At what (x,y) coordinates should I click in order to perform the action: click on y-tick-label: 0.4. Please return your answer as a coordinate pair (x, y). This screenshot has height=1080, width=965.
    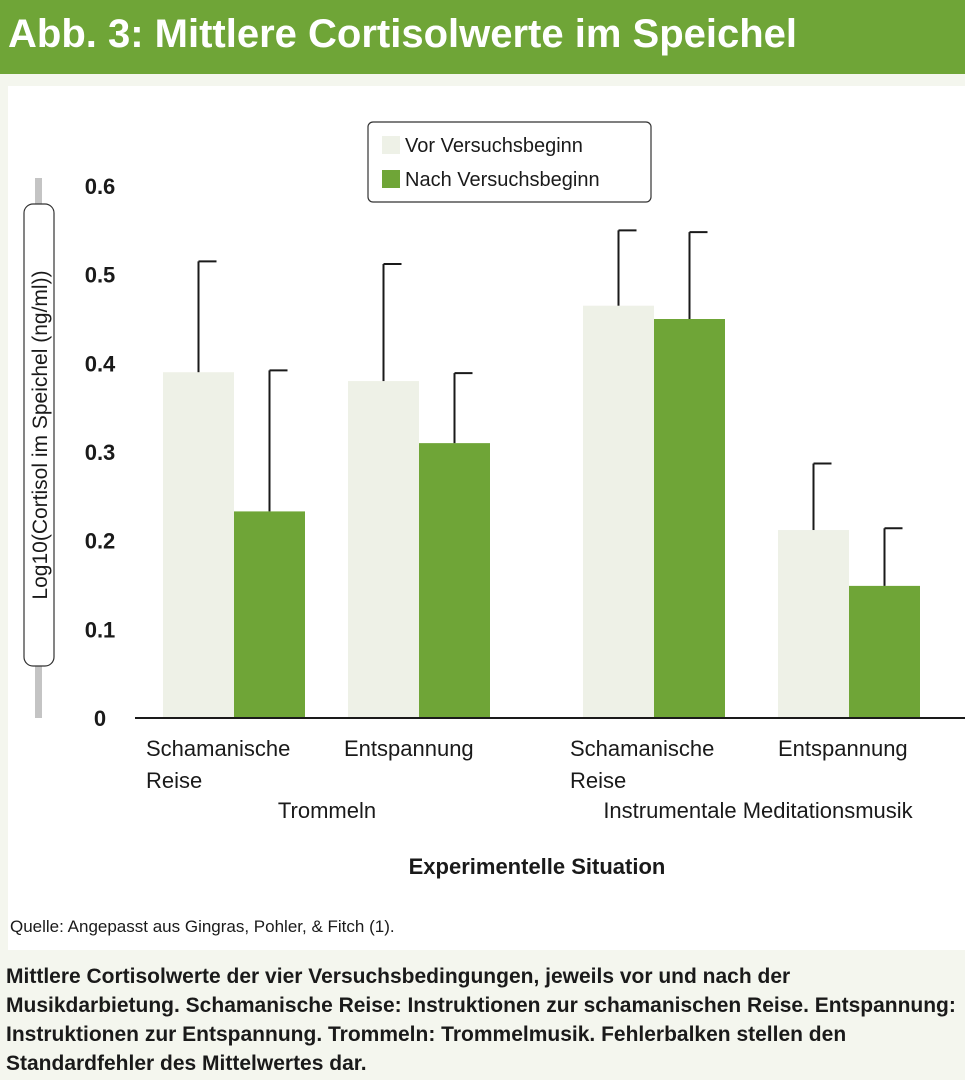
    Looking at the image, I should click on (100, 363).